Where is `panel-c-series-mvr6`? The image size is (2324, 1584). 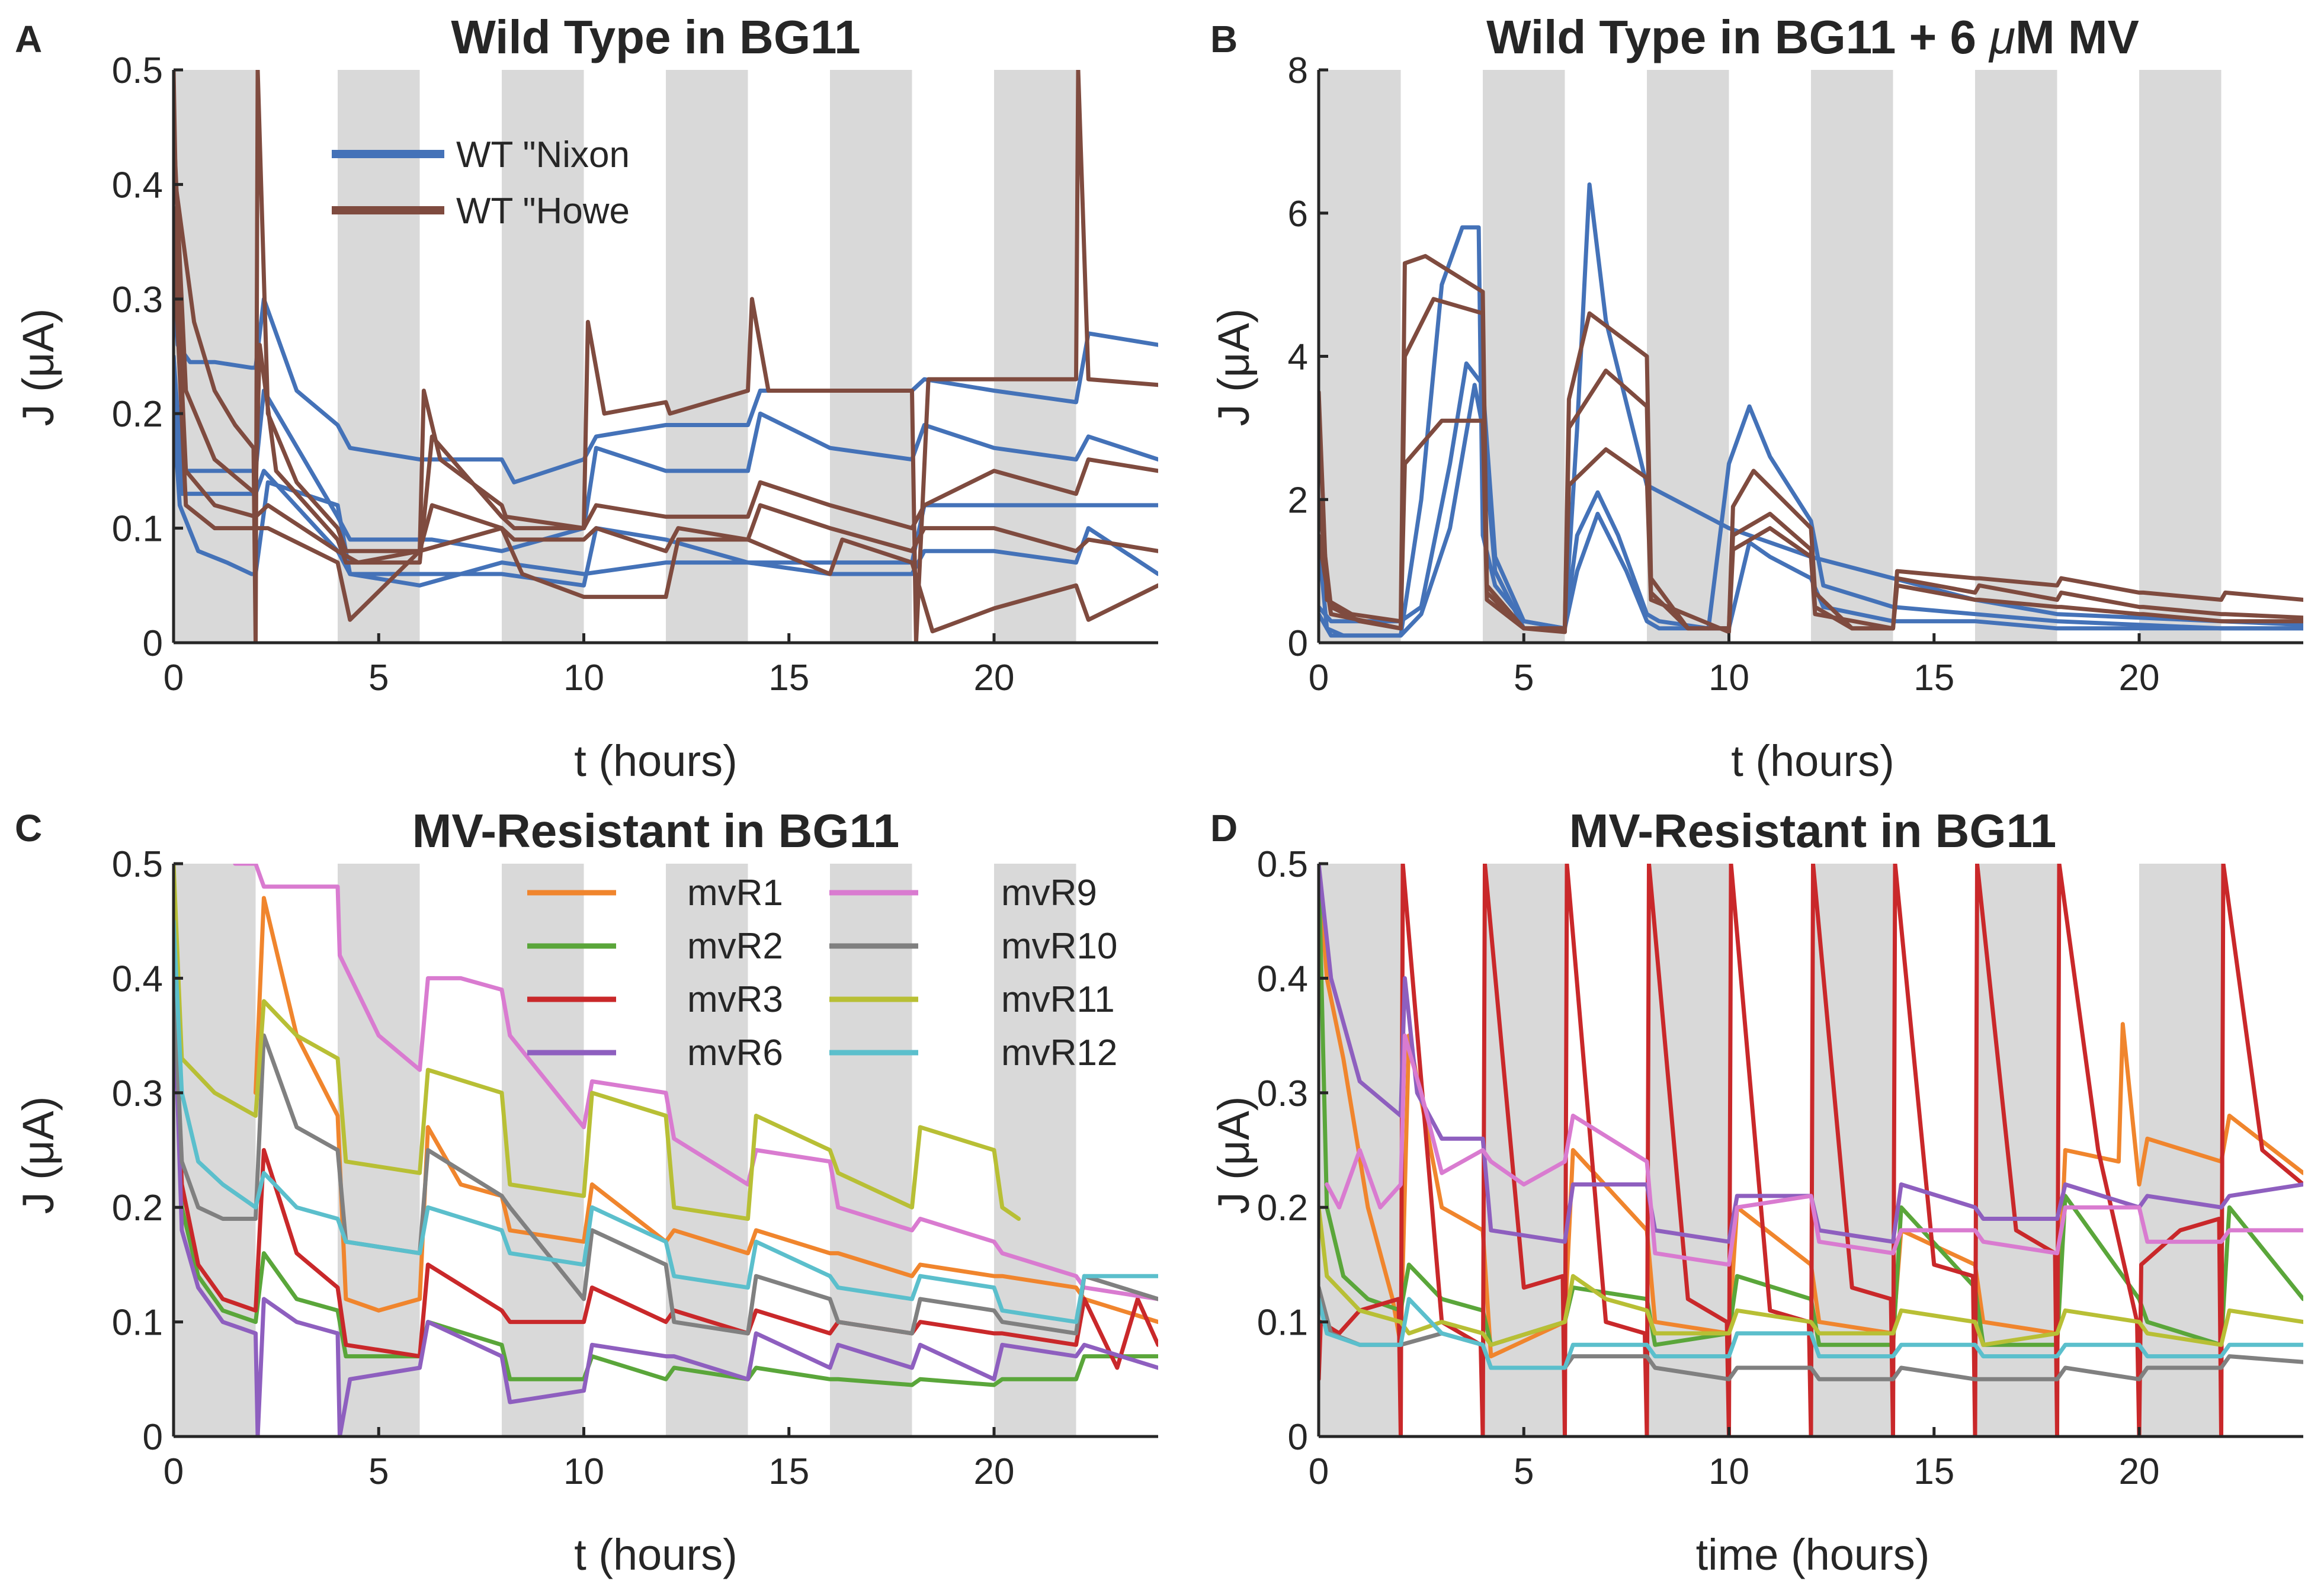
panel-c-series-mvr6 is located at coordinates (666, 1206).